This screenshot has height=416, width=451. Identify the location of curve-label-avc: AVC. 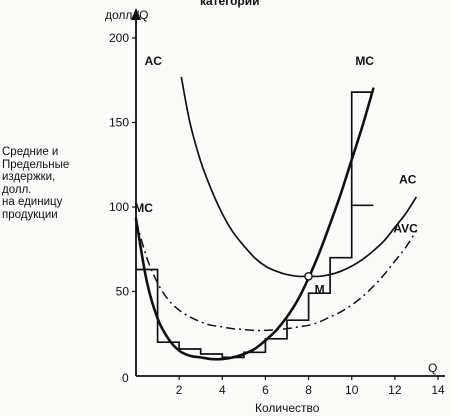
(405, 228).